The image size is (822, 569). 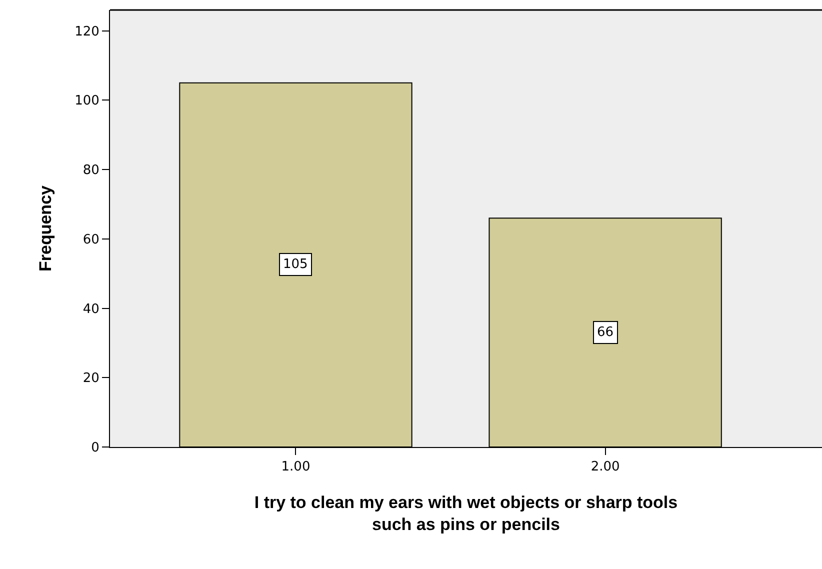 I want to click on y-axis-title: Frequency, so click(x=46, y=228).